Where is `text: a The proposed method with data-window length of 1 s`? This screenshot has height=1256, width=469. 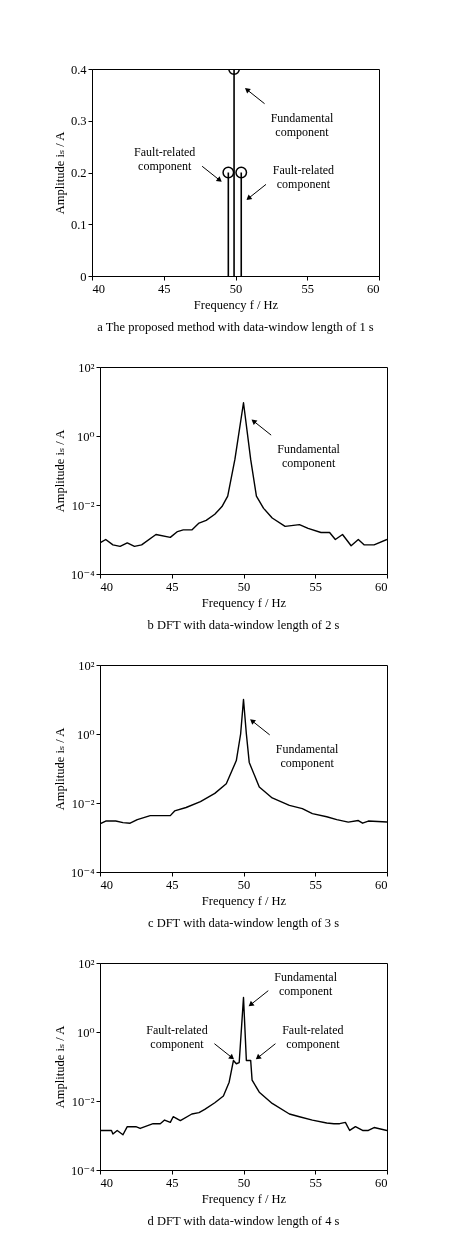 text: a The proposed method with data-window length of 1 s is located at coordinates (235, 327).